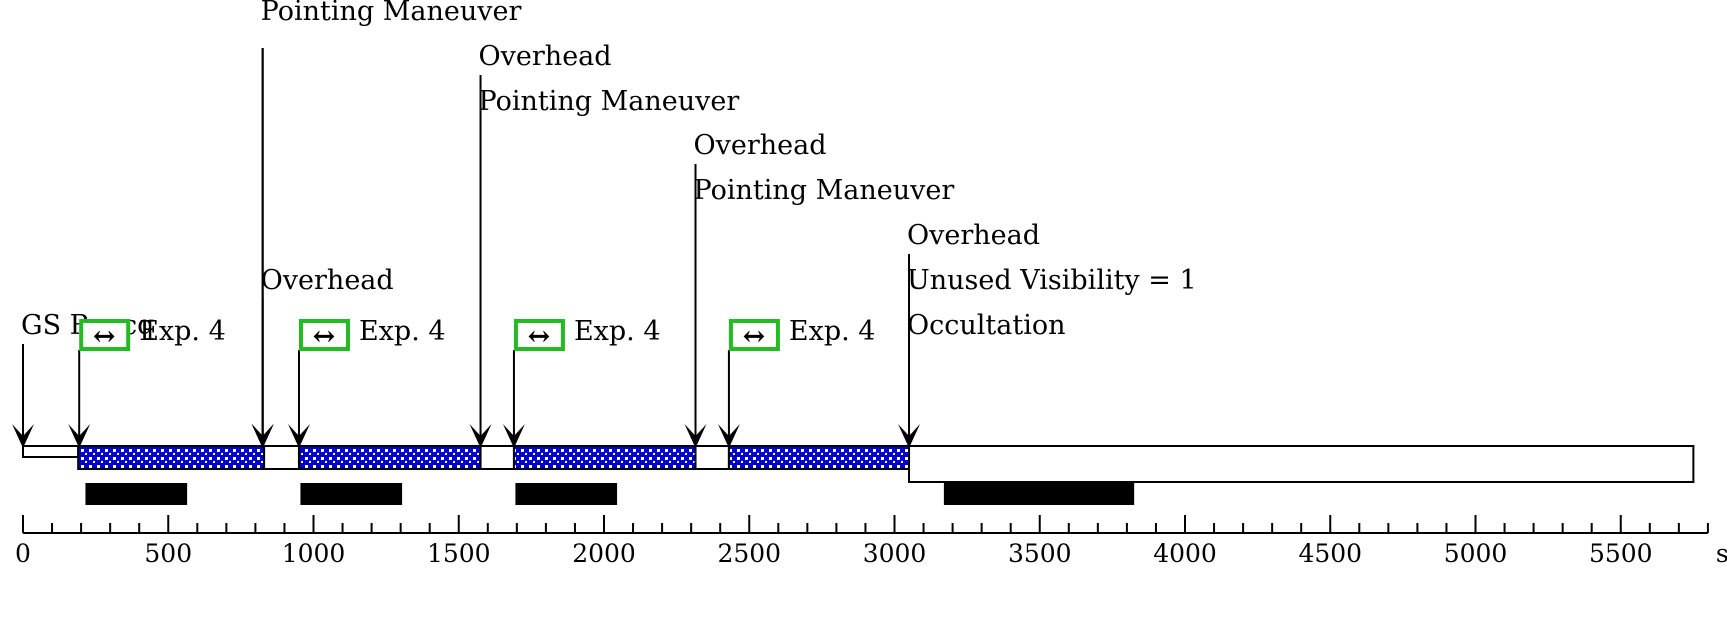  What do you see at coordinates (471, 382) in the screenshot?
I see `exposure-labels: ↔ Exp. 4 ↔ Exp. 4 ↔ Exp. 4 ↔ Exp. 4` at bounding box center [471, 382].